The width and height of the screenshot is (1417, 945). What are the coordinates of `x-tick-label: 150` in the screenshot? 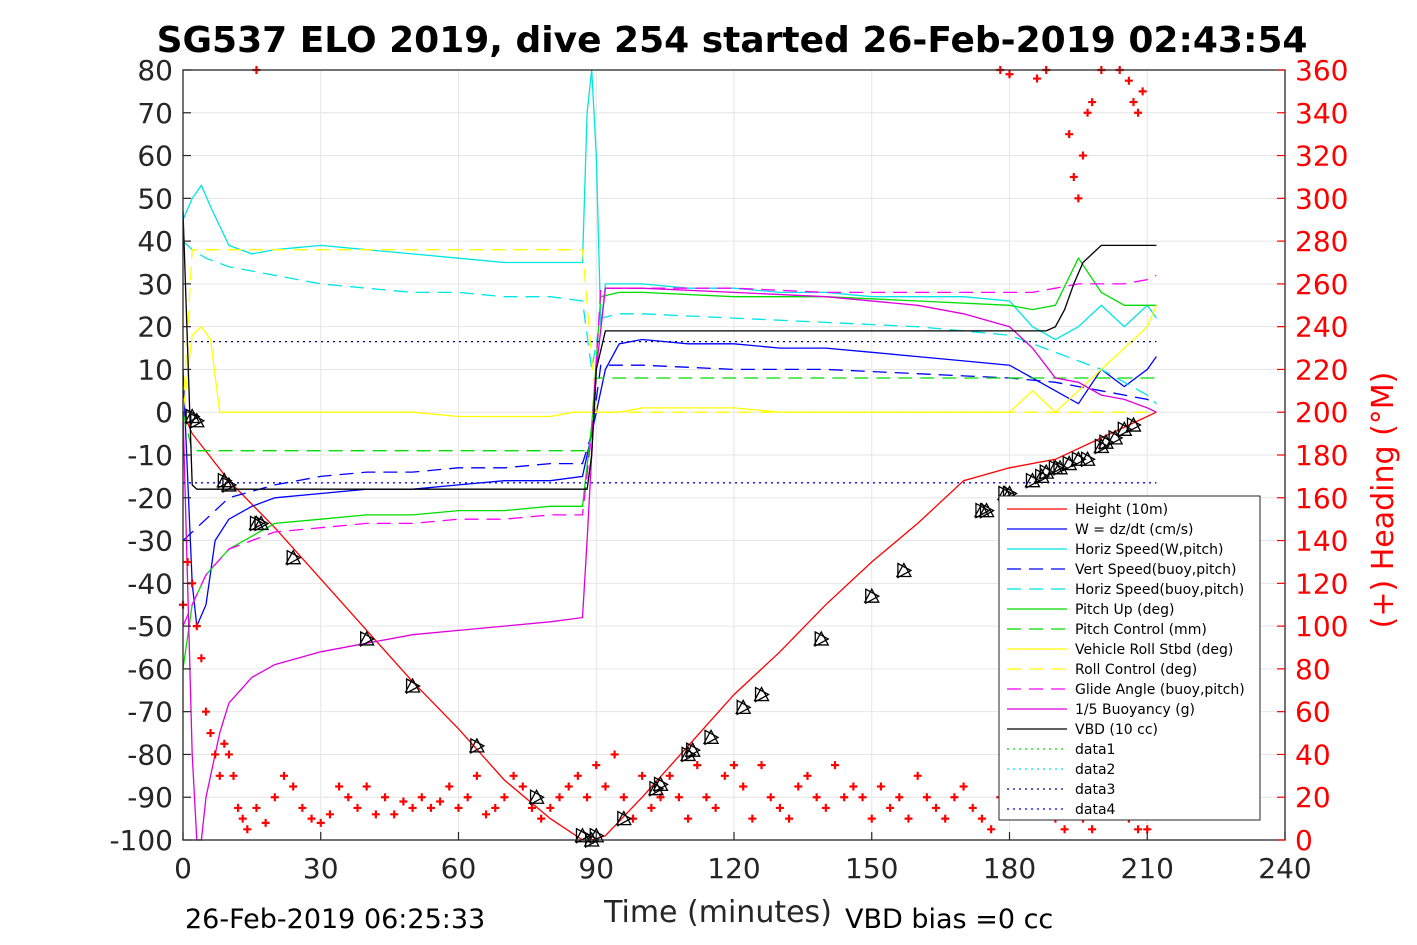 It's located at (871, 868).